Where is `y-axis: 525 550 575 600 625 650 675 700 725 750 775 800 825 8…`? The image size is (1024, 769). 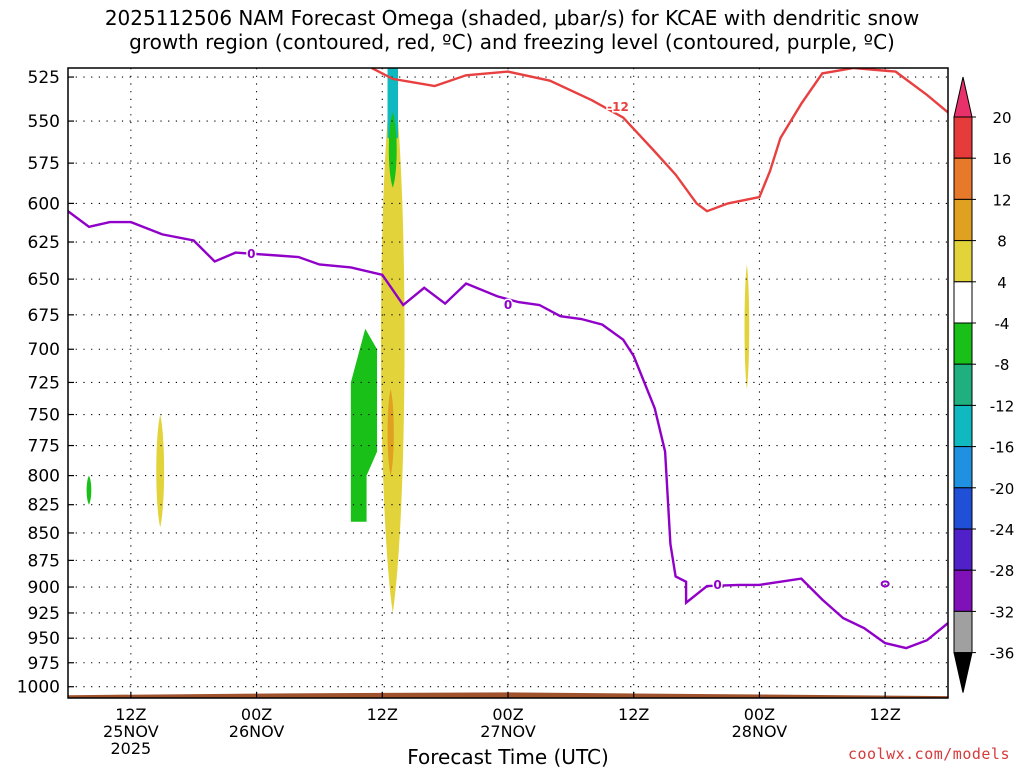
y-axis: 525 550 575 600 625 650 675 700 725 750 775 800 825 8… is located at coordinates (45, 383).